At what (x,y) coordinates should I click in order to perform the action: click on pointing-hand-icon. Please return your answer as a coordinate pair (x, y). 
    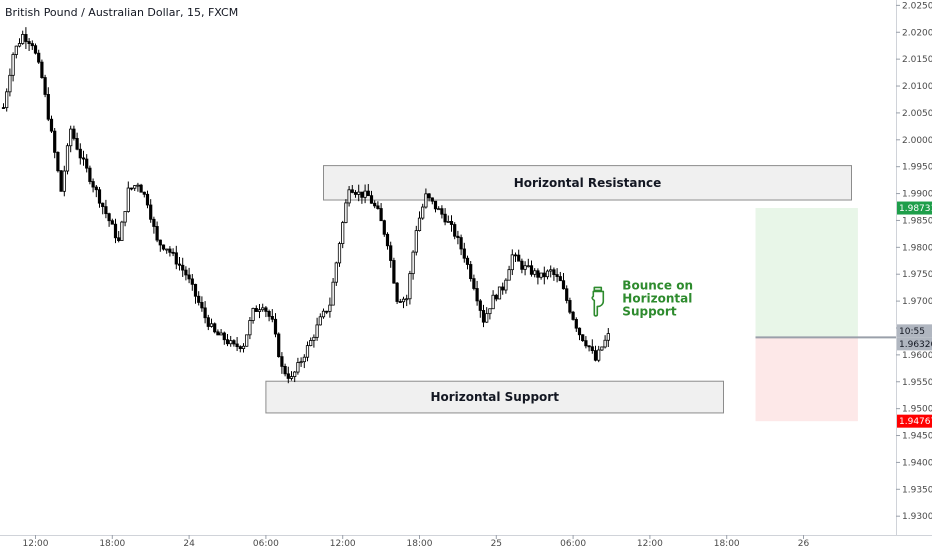
    Looking at the image, I should click on (598, 301).